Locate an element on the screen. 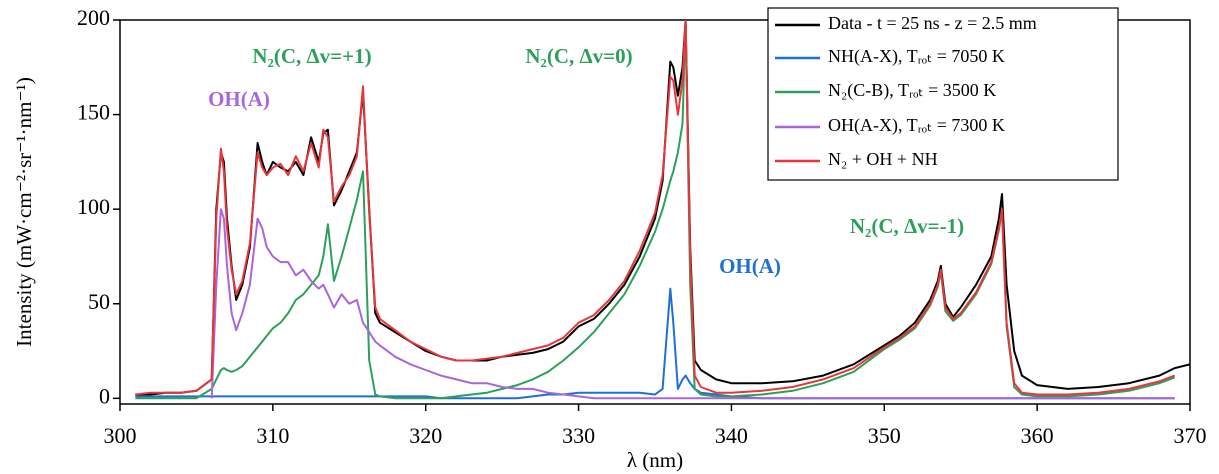 This screenshot has height=474, width=1219. y-axis-label: Intensity (mW·cm⁻²·sr⁻¹·nm⁻¹) is located at coordinates (24, 212).